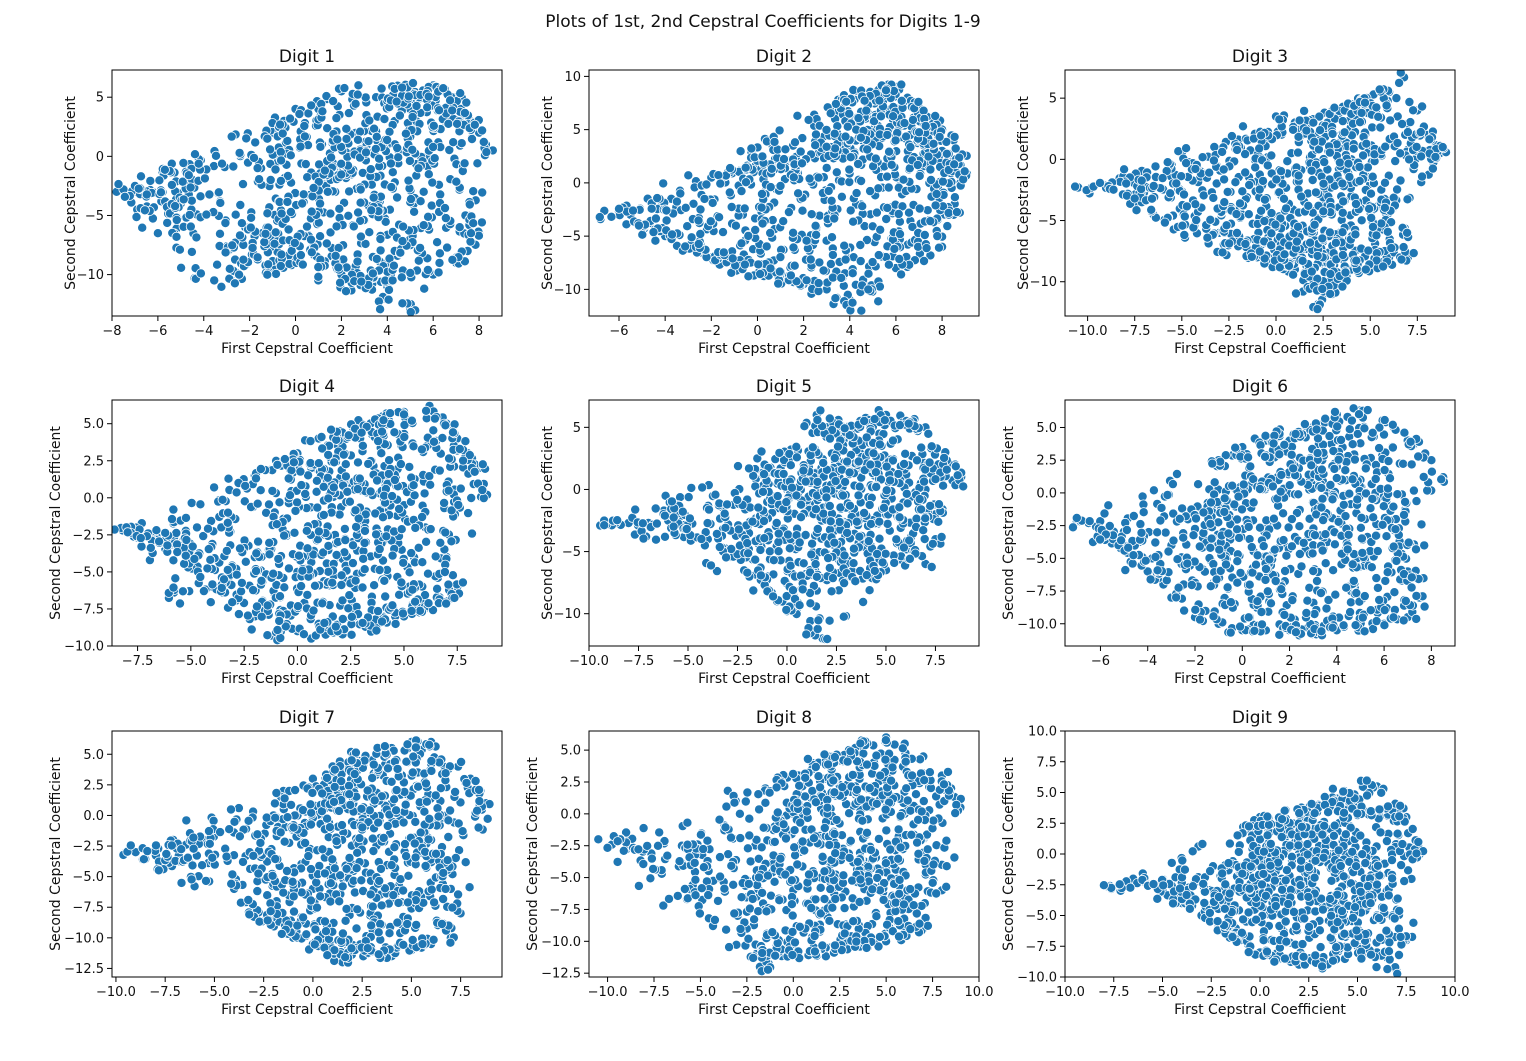  What do you see at coordinates (1260, 349) in the screenshot?
I see `chart-3-xlabel: First Cepstral Coefficient` at bounding box center [1260, 349].